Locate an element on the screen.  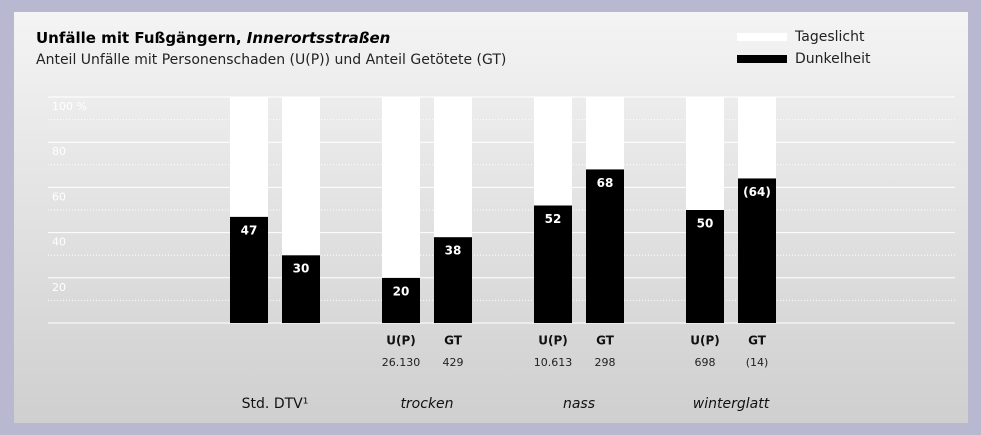
title-main: Unfälle mit Fußgängern, is located at coordinates (139, 38).